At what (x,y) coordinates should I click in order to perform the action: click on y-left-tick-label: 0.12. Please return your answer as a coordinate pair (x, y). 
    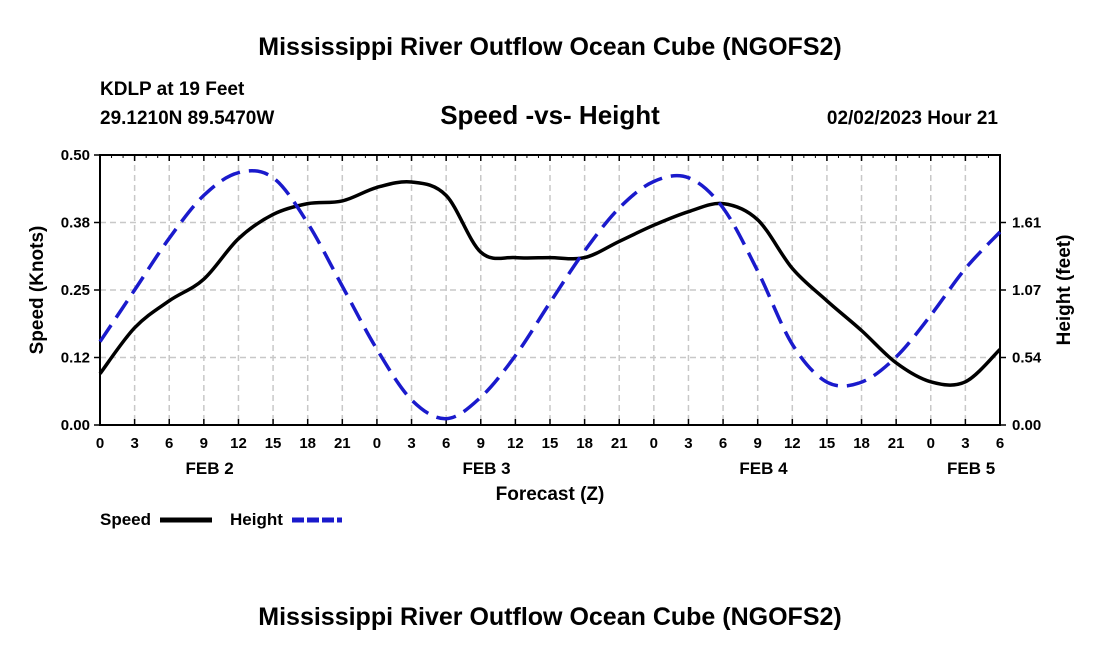
    Looking at the image, I should click on (75, 358).